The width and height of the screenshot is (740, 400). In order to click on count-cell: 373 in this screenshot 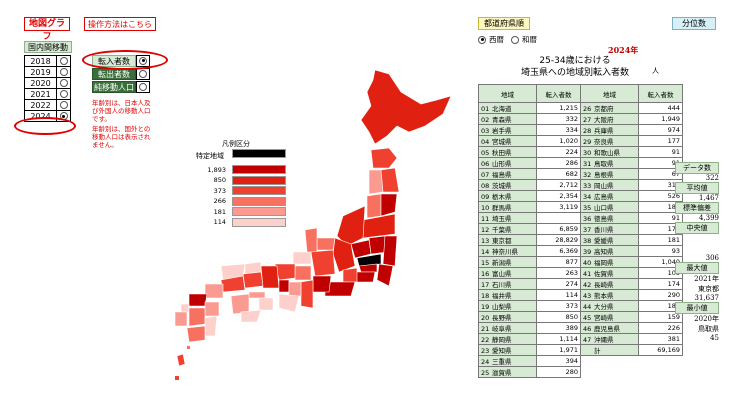, I will do `click(558, 306)`.